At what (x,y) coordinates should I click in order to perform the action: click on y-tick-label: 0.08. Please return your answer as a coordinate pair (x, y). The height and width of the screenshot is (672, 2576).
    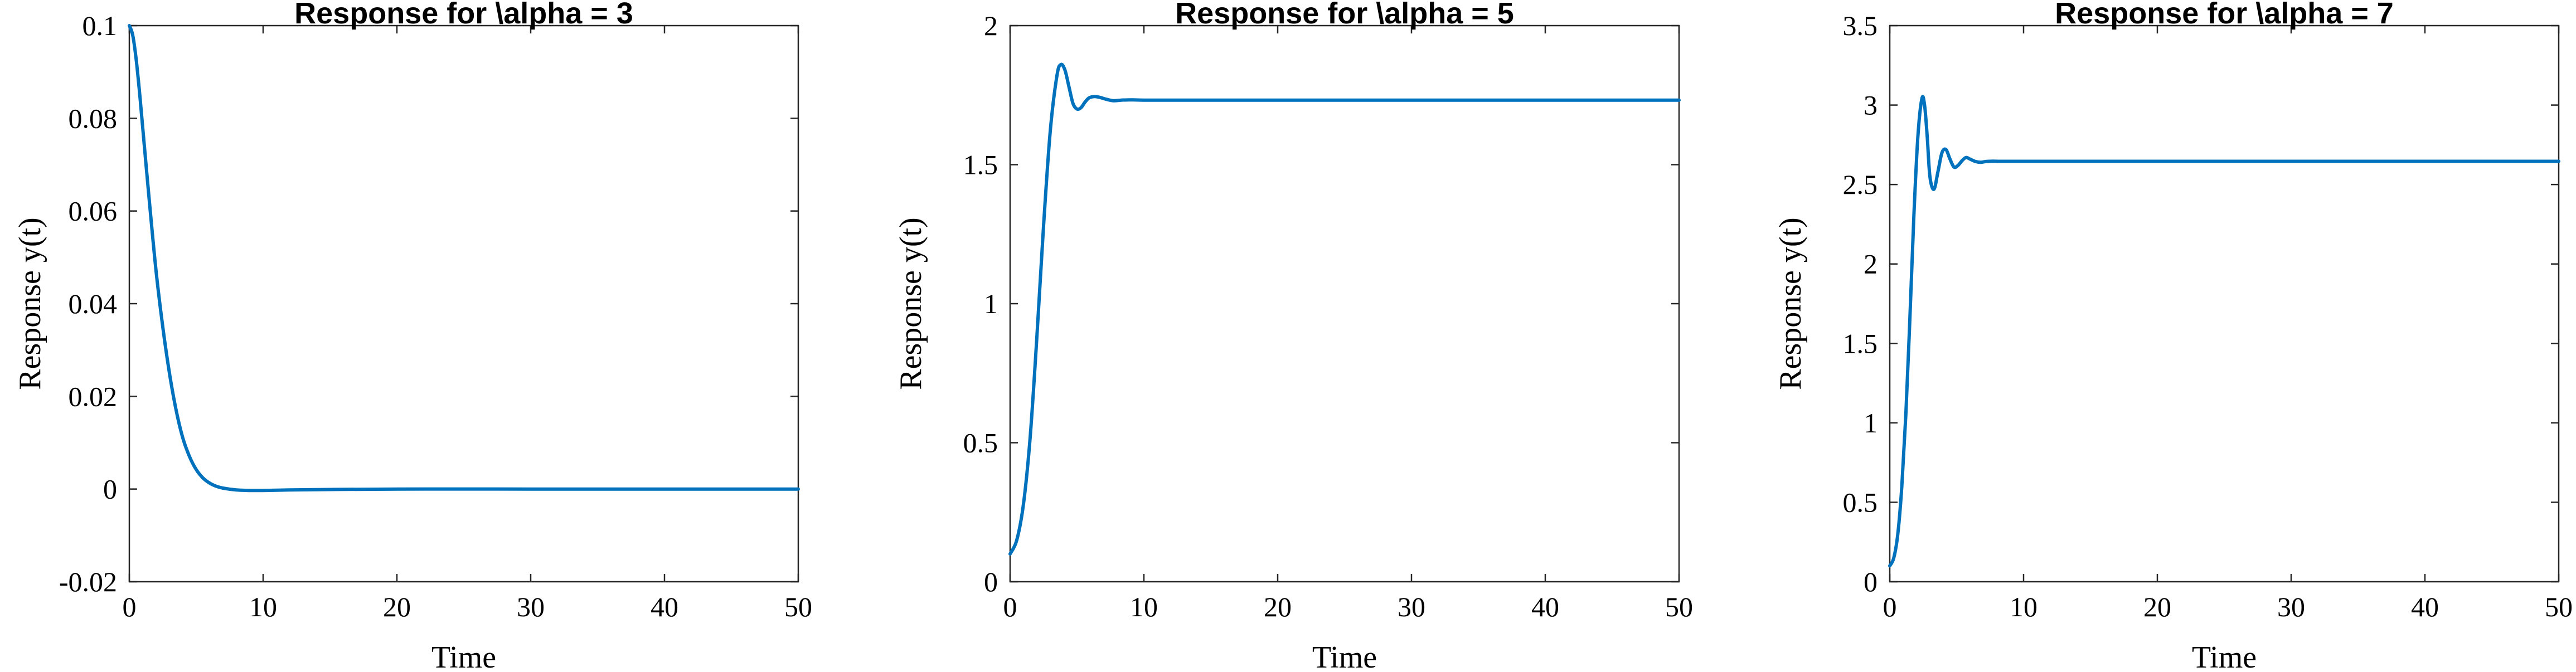
    Looking at the image, I should click on (93, 119).